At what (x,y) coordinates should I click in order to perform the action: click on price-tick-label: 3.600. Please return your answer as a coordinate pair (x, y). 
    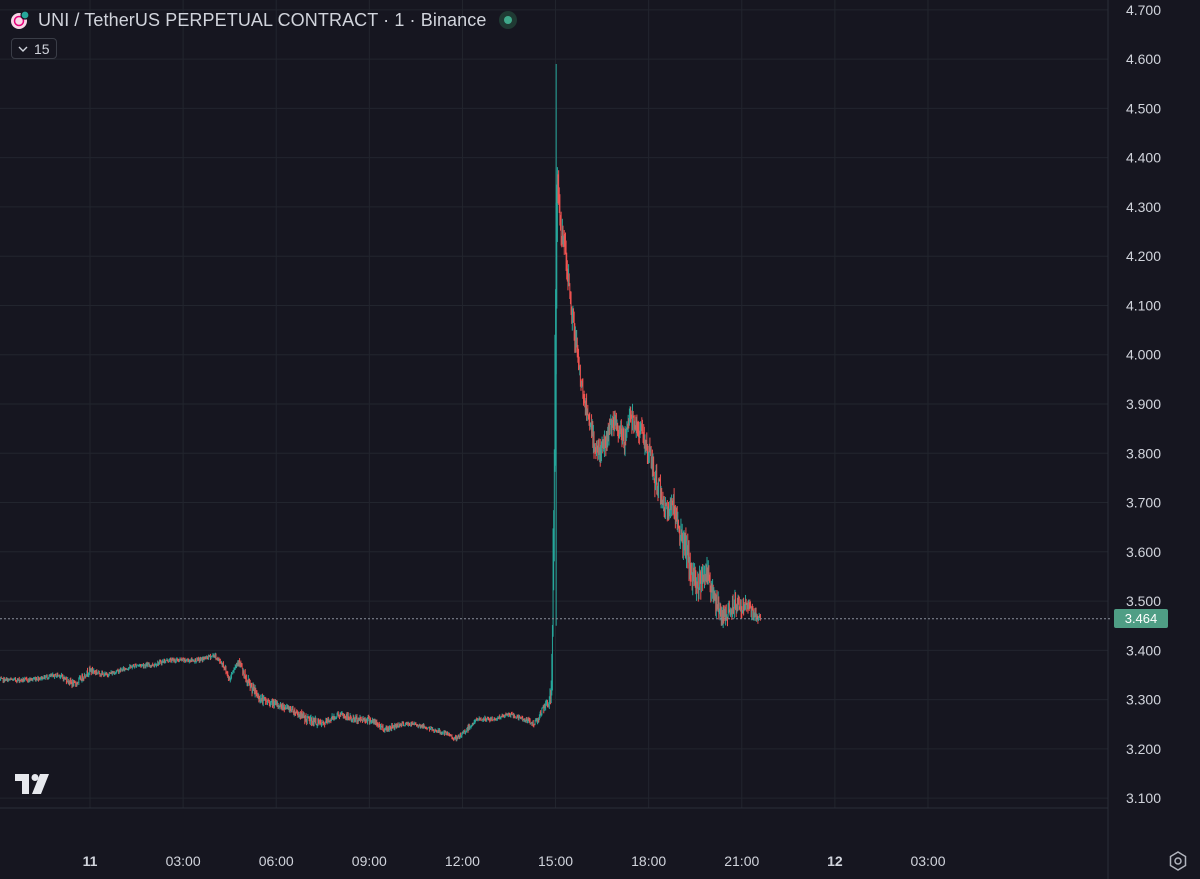
    Looking at the image, I should click on (1143, 552).